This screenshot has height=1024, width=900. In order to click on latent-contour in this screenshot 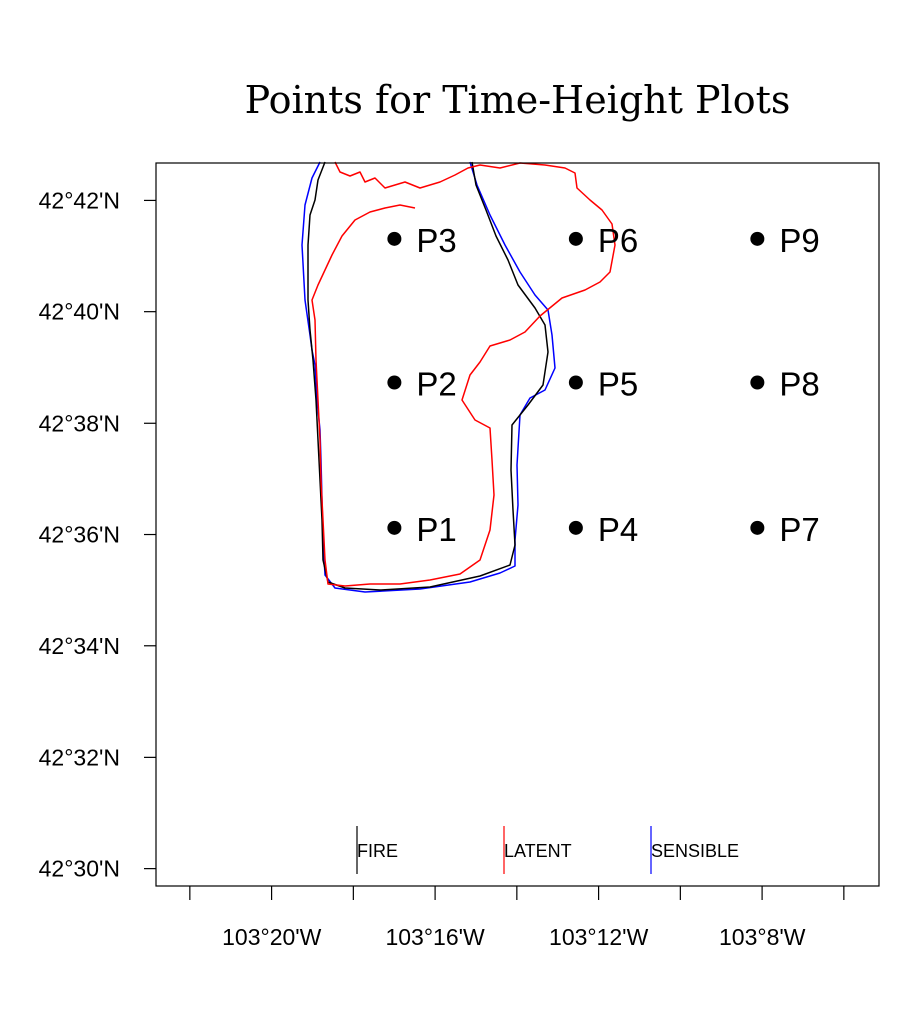, I will do `click(463, 374)`.